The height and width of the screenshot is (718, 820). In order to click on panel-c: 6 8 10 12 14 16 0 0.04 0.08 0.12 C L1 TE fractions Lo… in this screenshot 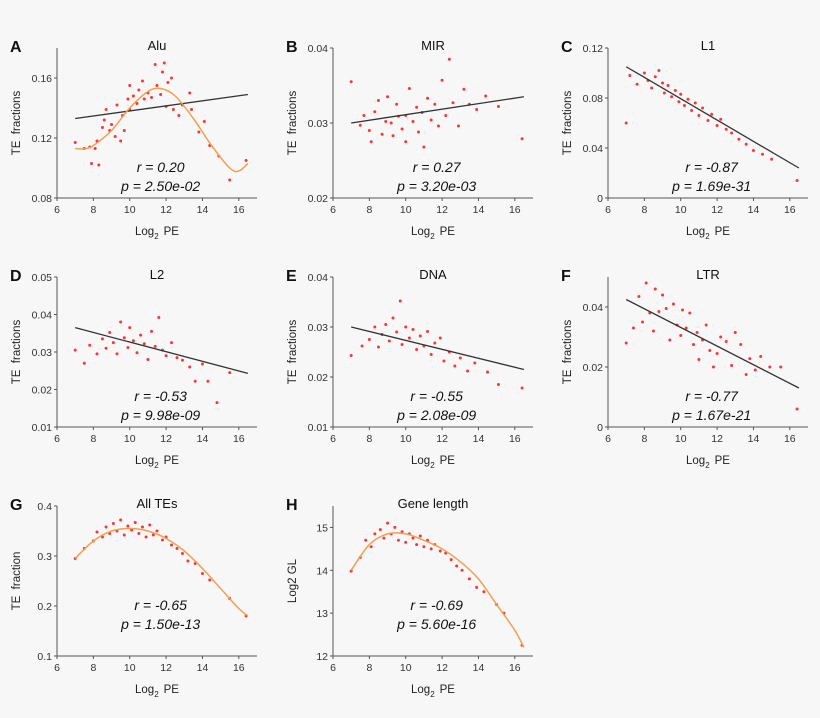, I will do `click(684, 139)`.